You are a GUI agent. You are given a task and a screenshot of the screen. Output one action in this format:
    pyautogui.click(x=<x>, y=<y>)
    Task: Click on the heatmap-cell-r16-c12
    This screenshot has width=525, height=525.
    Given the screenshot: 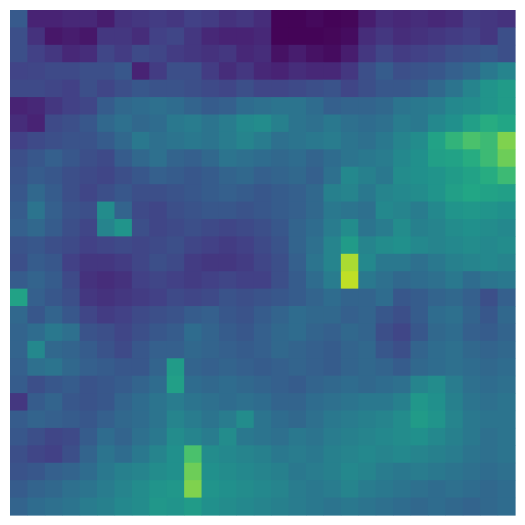 What is the action you would take?
    pyautogui.click(x=227, y=297)
    